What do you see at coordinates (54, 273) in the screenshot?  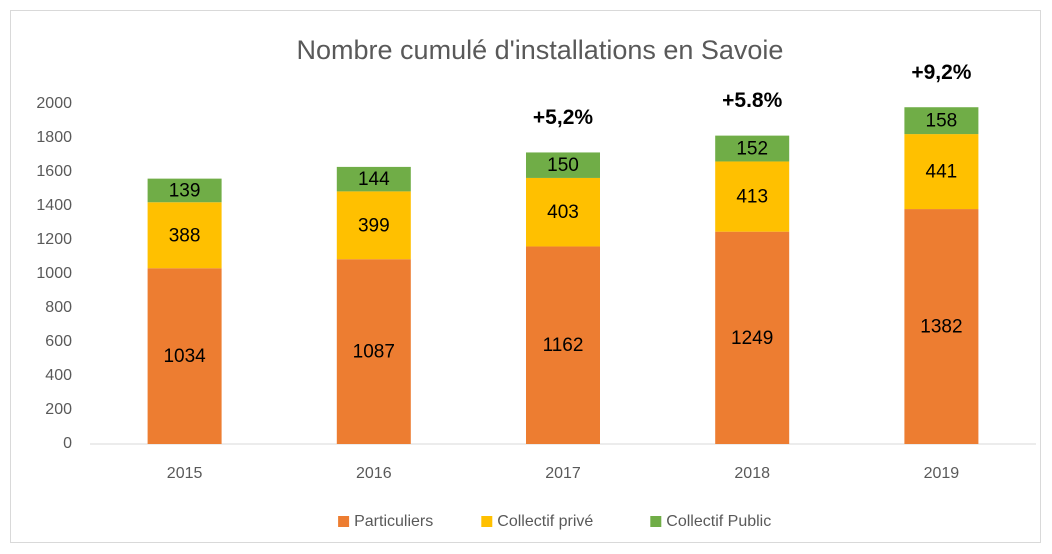 I see `y-tick-label: 1000` at bounding box center [54, 273].